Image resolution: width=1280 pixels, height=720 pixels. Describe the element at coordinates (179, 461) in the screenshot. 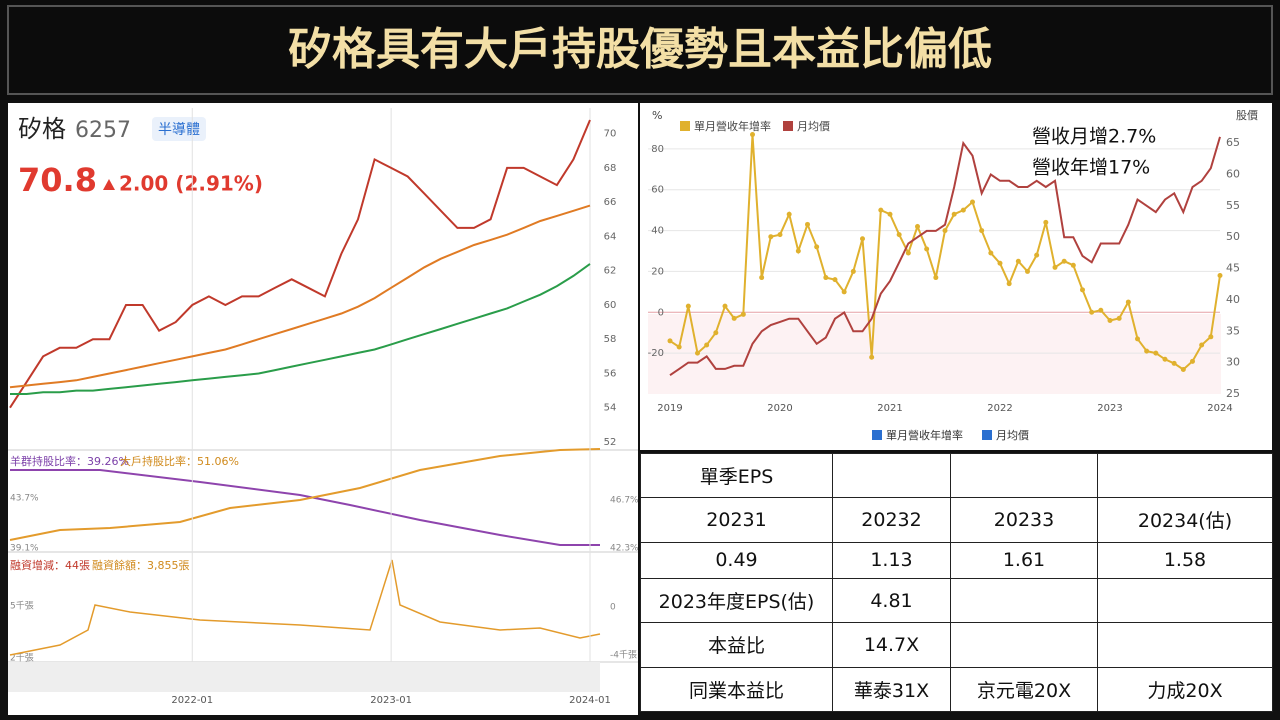

I see `major-label: 大戶持股比率：51.06%` at that location.